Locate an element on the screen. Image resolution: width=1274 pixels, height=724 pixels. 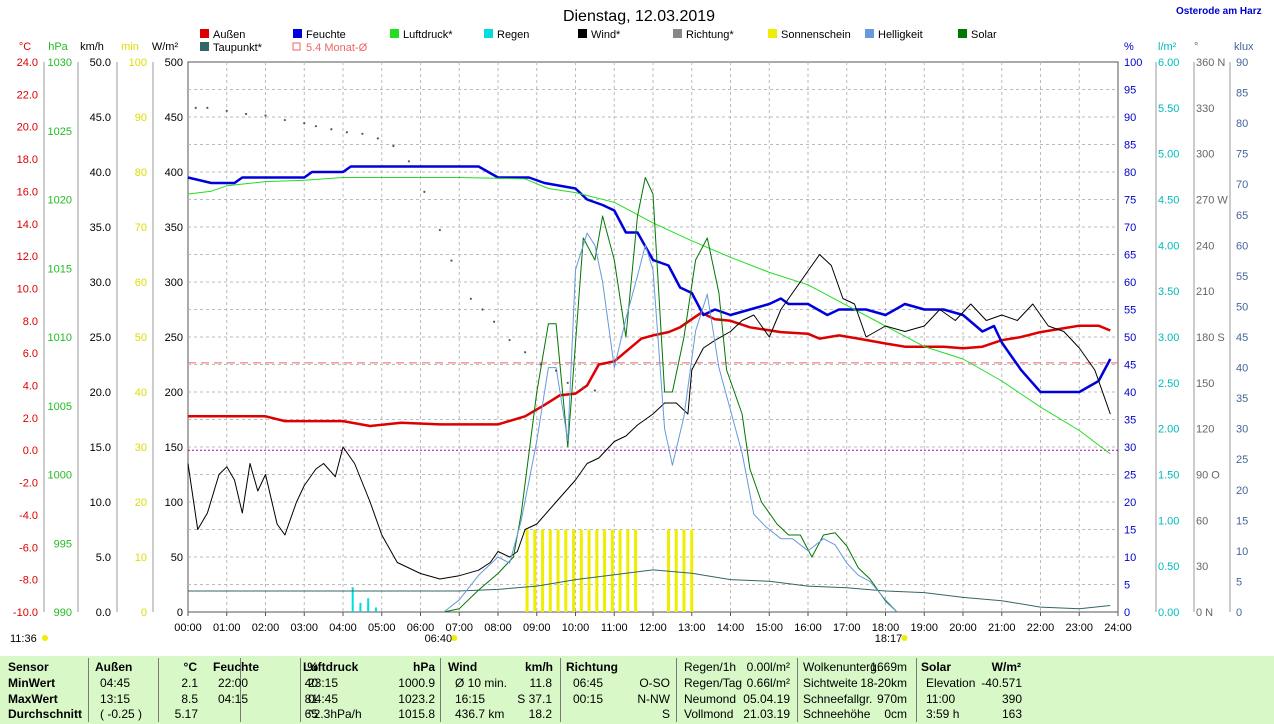
stats-header: °C is located at coordinates (190, 667).